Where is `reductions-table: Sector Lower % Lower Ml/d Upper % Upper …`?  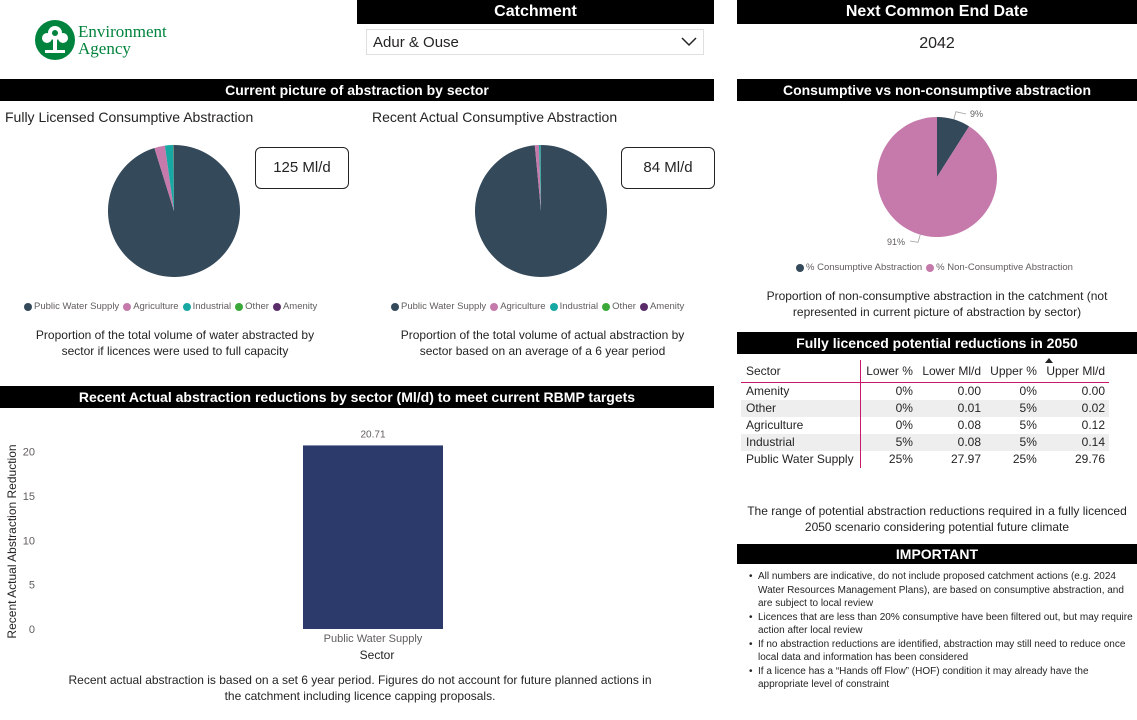 reductions-table: Sector Lower % Lower Ml/d Upper % Upper … is located at coordinates (925, 413).